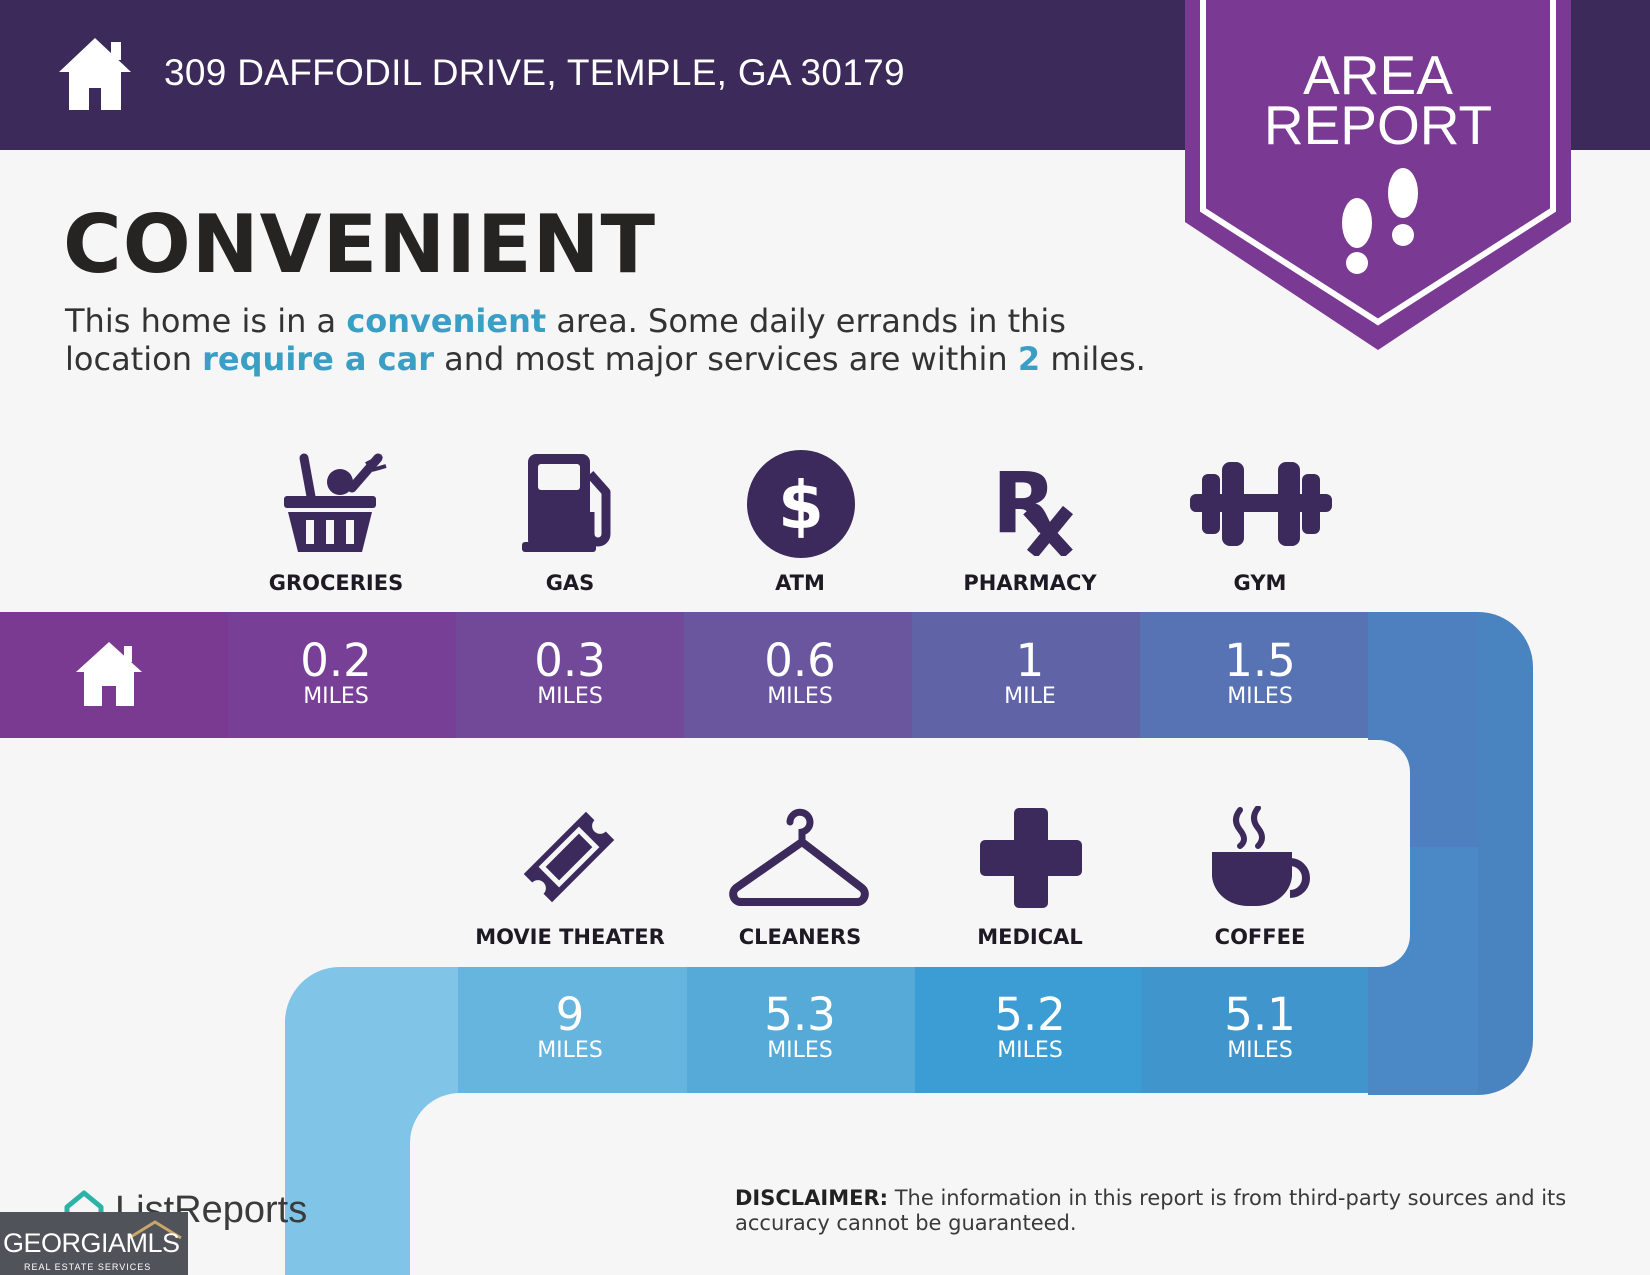 This screenshot has height=1275, width=1650. What do you see at coordinates (1260, 1014) in the screenshot?
I see `distance-value: 5.1` at bounding box center [1260, 1014].